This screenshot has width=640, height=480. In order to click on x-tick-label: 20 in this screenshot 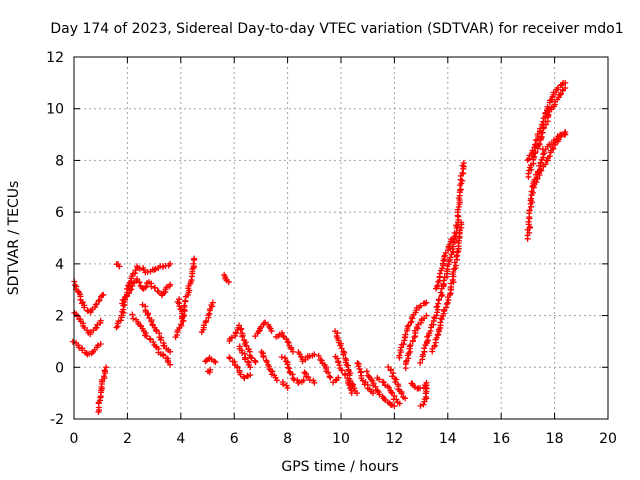, I will do `click(608, 439)`.